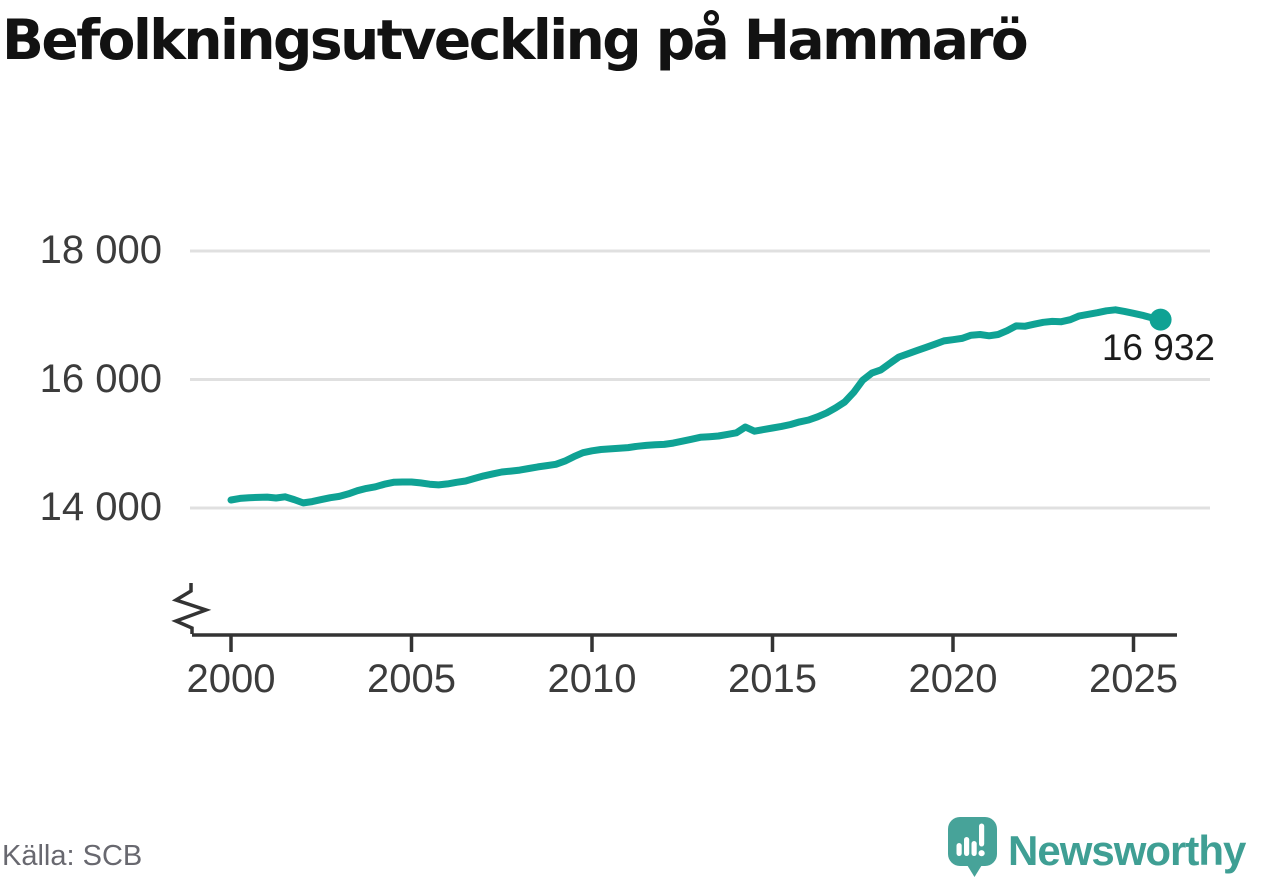 The width and height of the screenshot is (1262, 879). Describe the element at coordinates (72, 856) in the screenshot. I see `source-note: Källa: SCB` at that location.